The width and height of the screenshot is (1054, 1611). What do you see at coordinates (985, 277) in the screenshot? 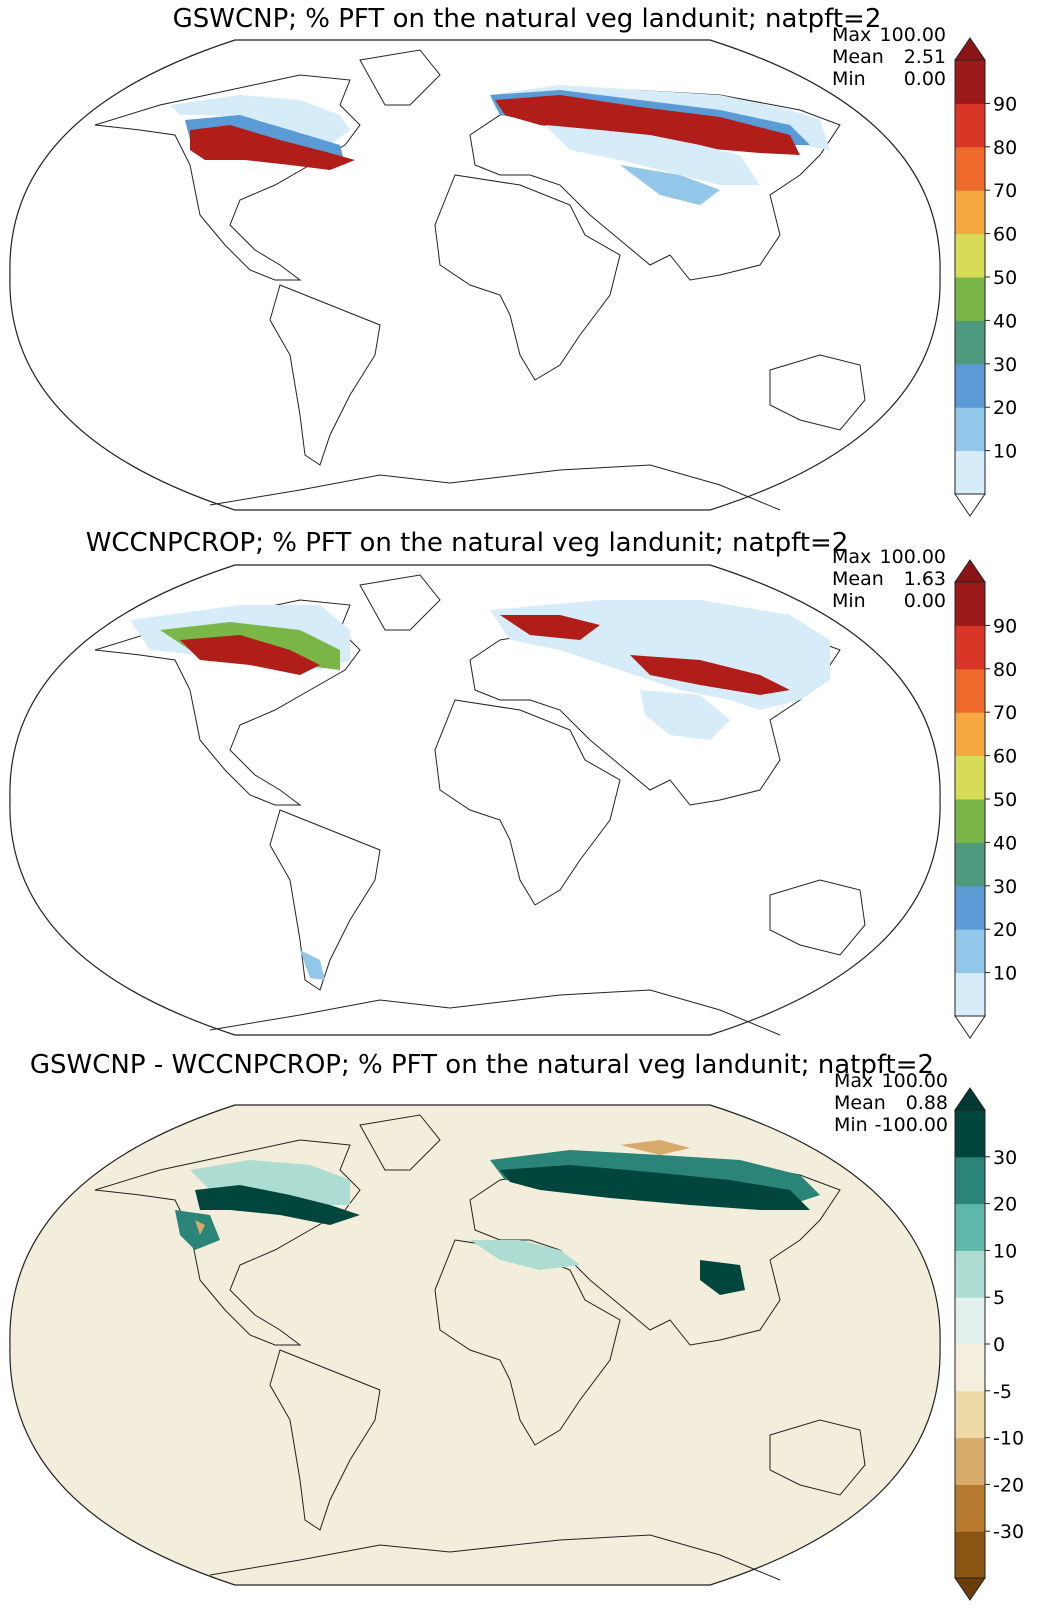
I see `colorbar-1: 10 20 30 40 50 60 70 80 90` at bounding box center [985, 277].